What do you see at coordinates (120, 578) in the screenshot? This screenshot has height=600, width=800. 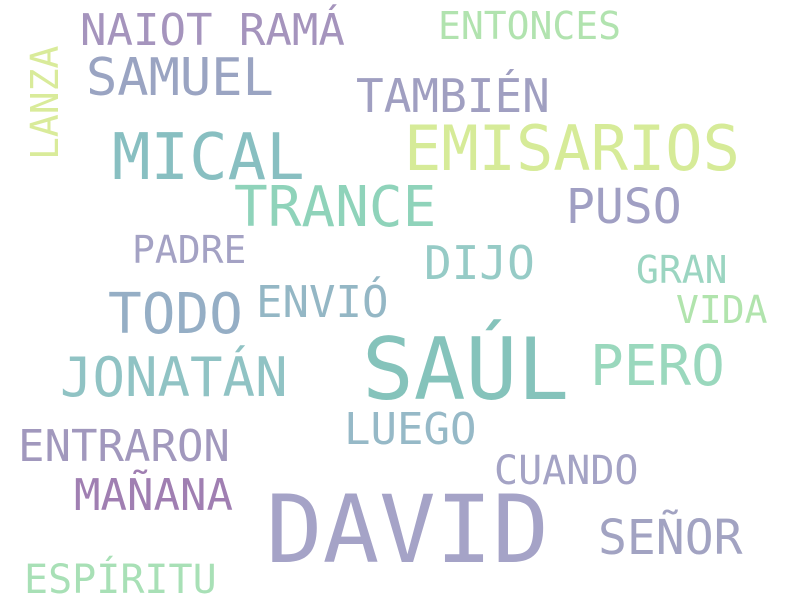 I see `word-espiritu: ESPÍRITU` at bounding box center [120, 578].